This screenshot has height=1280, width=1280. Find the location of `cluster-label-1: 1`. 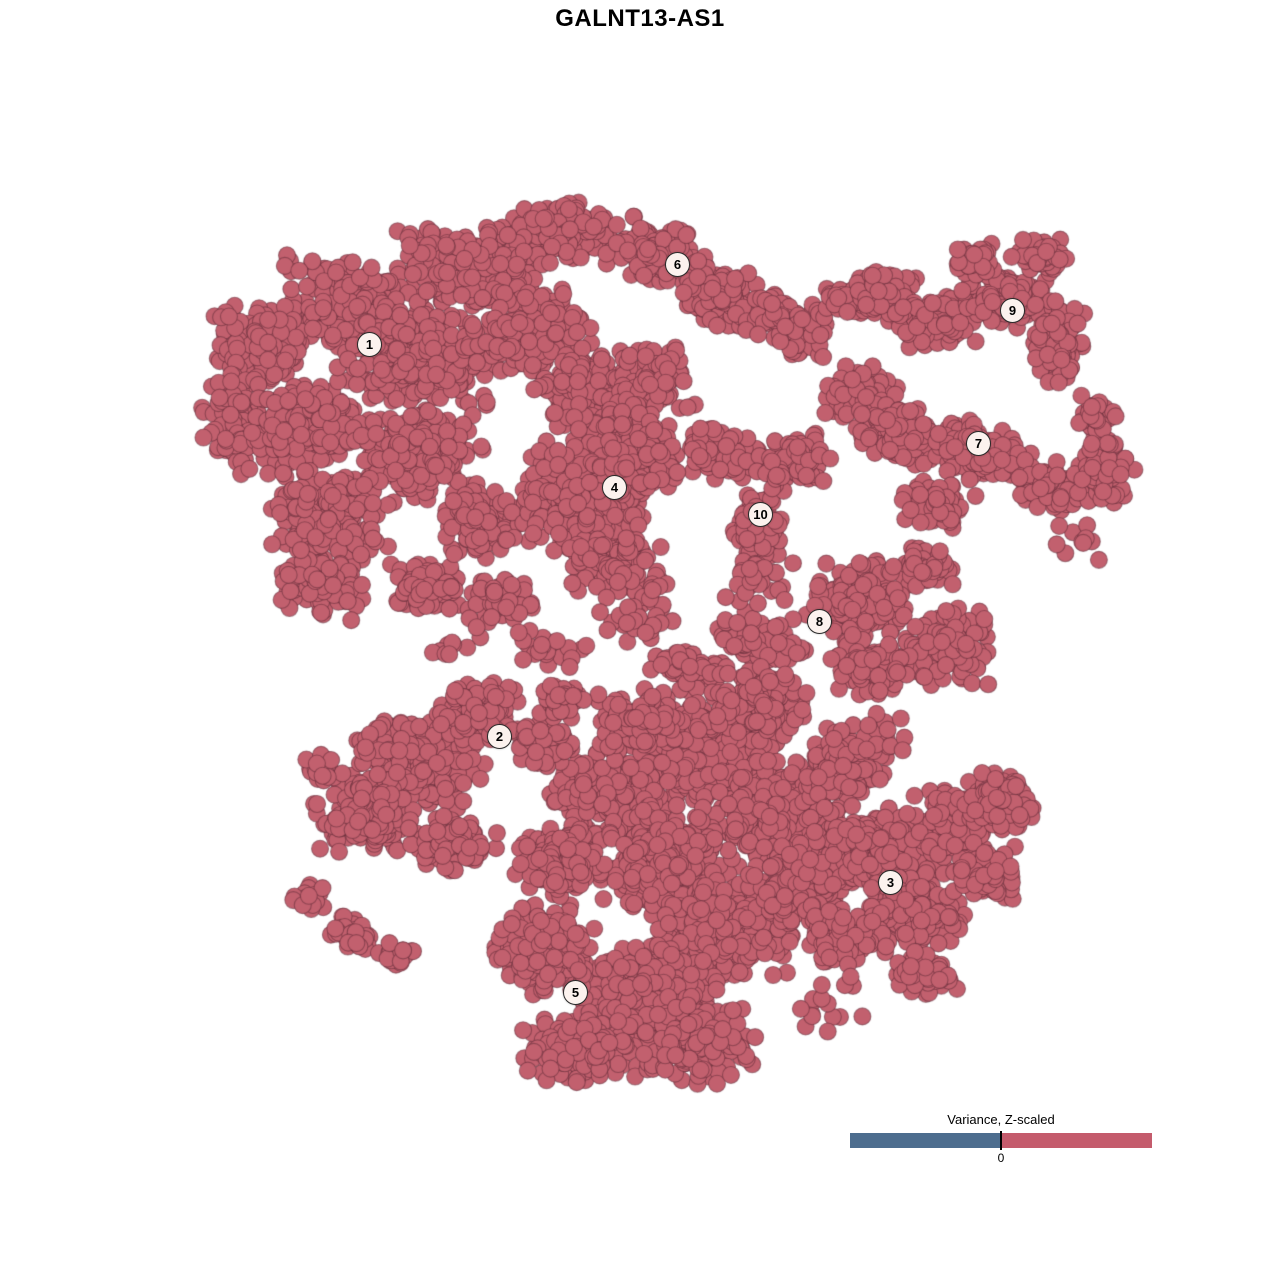

cluster-label-1: 1 is located at coordinates (369, 344).